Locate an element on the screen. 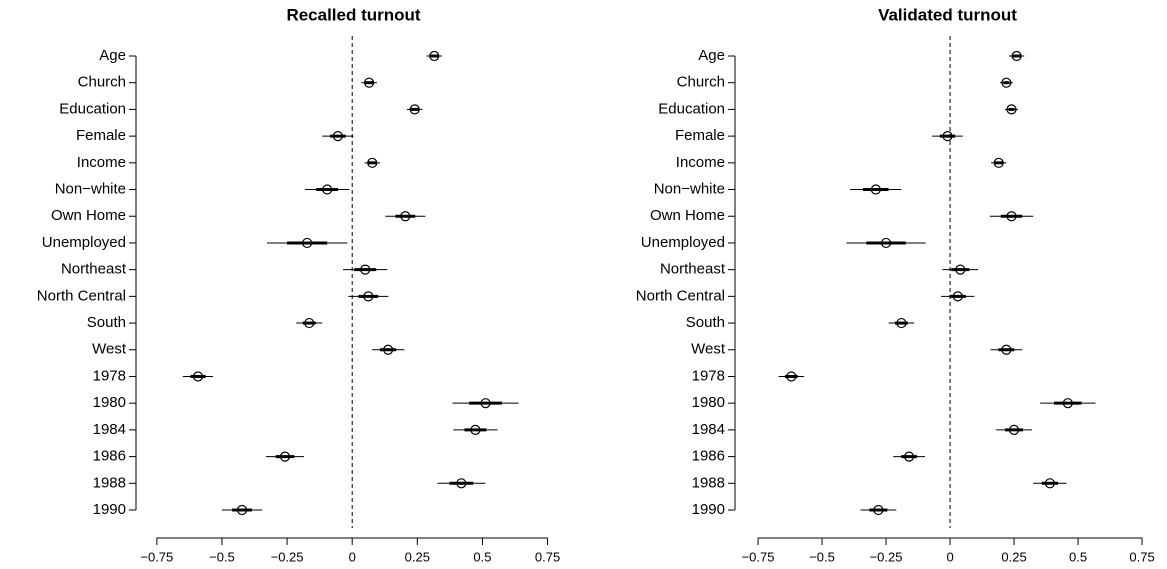 This screenshot has width=1167, height=569. panel-title: Recalled turnout is located at coordinates (353, 14).